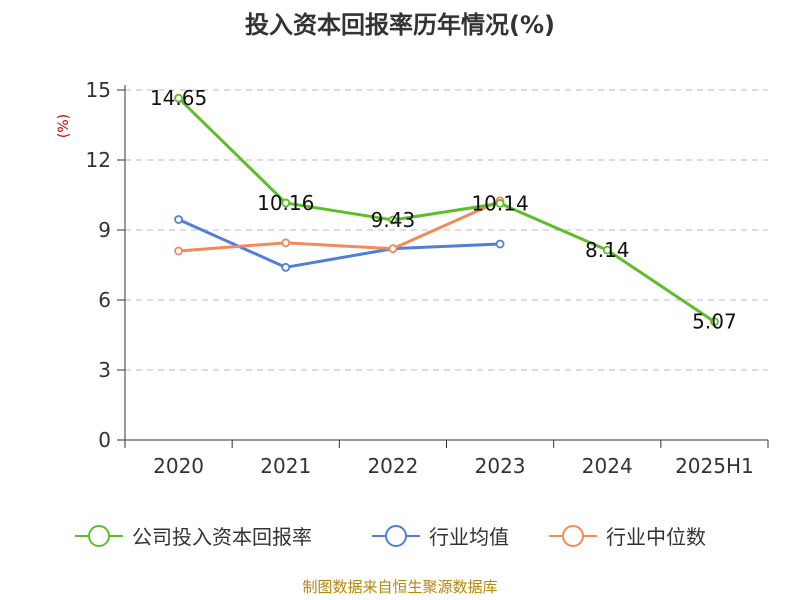  I want to click on data-label: 8.14, so click(607, 250).